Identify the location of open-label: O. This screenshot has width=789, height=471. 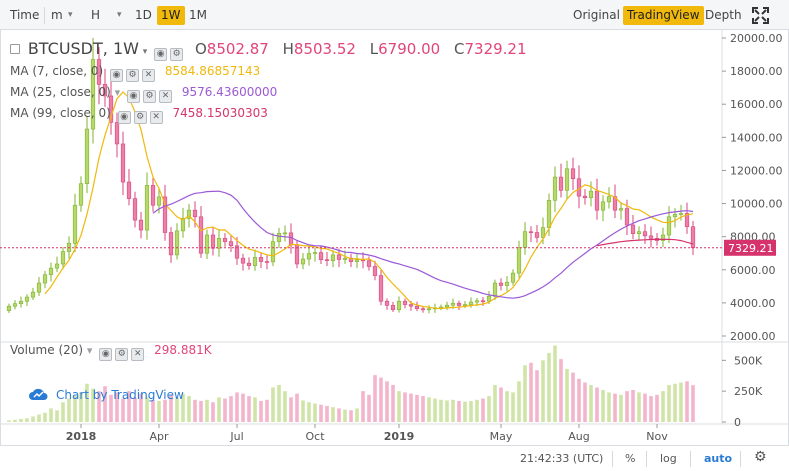
(200, 49).